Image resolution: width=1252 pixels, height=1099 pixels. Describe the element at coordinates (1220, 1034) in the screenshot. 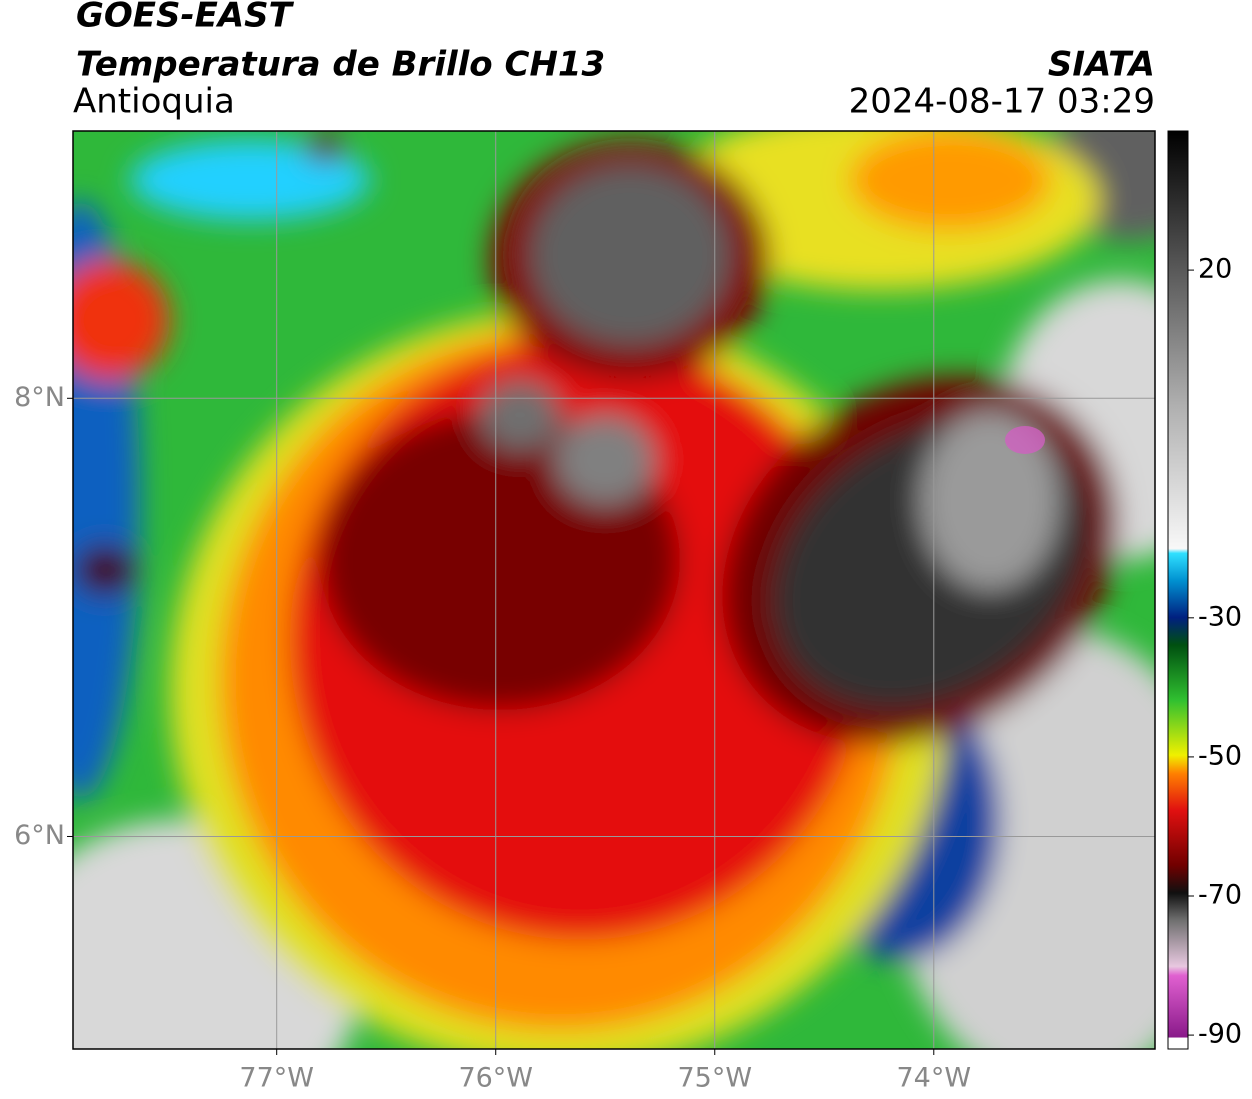

I see `colorbar-tick-label: -90` at that location.